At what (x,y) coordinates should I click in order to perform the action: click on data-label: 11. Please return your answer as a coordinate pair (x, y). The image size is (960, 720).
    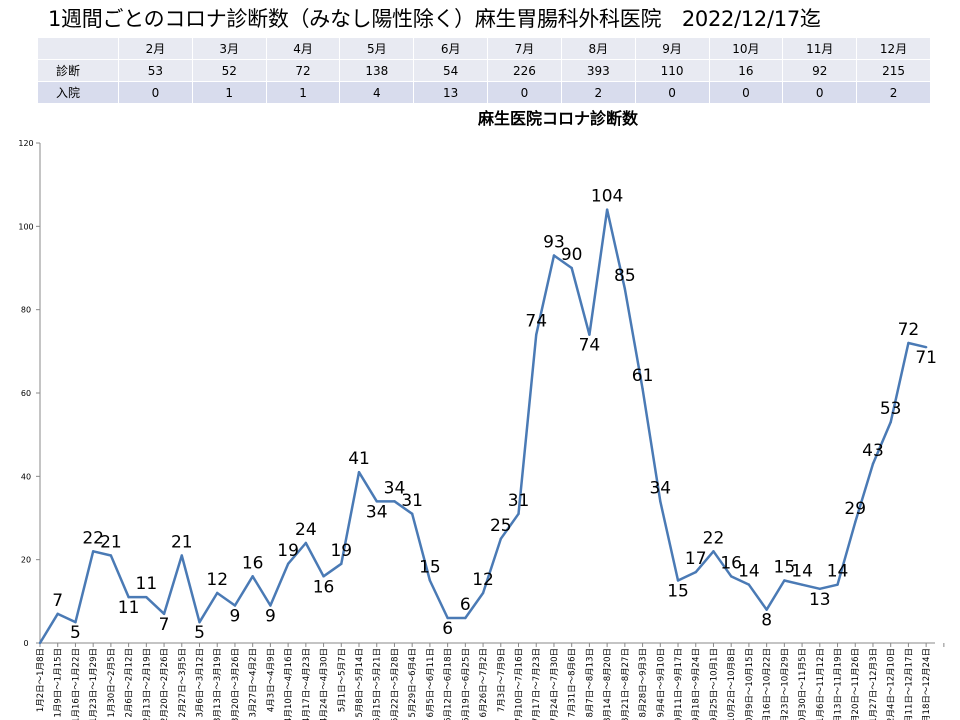
    Looking at the image, I should click on (147, 584).